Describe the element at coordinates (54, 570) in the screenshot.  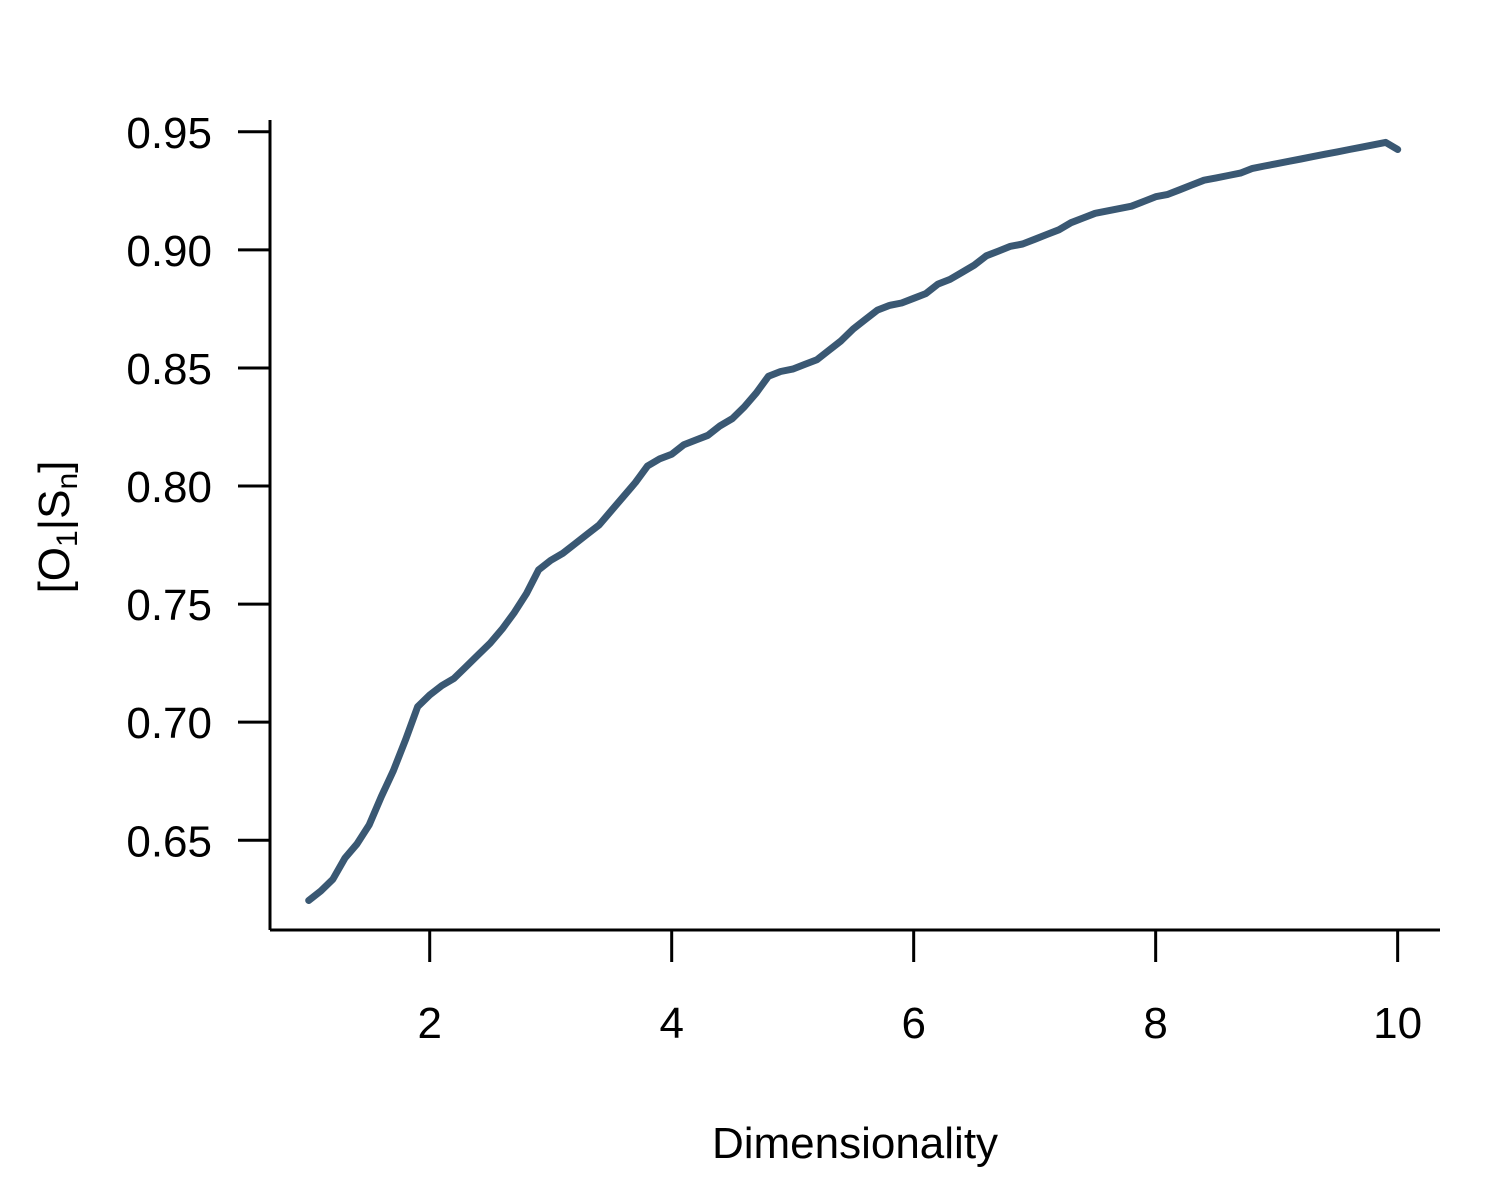
I see `y-axis-title-prefix: [O` at that location.